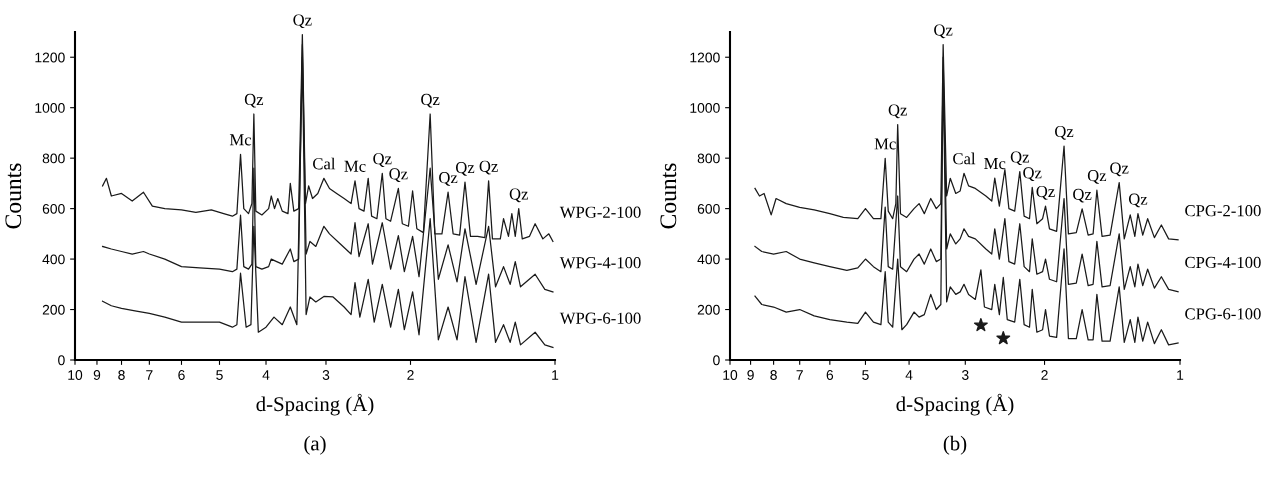 Image resolution: width=1263 pixels, height=478 pixels. Describe the element at coordinates (955, 445) in the screenshot. I see `text: (b)` at that location.